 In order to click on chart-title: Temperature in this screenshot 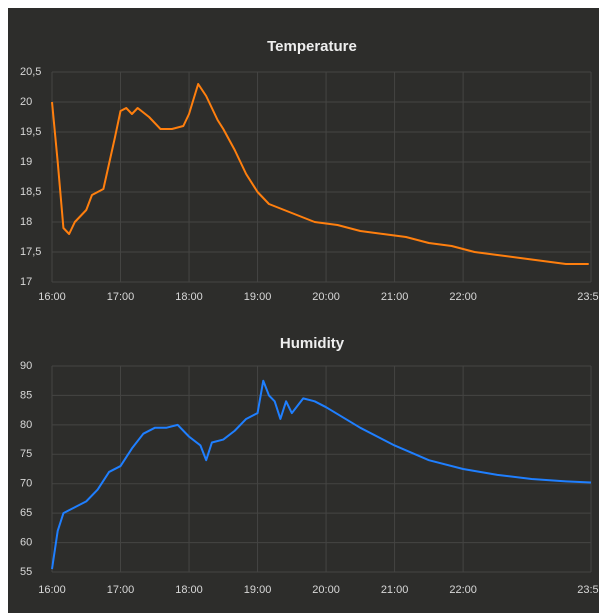, I will do `click(312, 46)`.